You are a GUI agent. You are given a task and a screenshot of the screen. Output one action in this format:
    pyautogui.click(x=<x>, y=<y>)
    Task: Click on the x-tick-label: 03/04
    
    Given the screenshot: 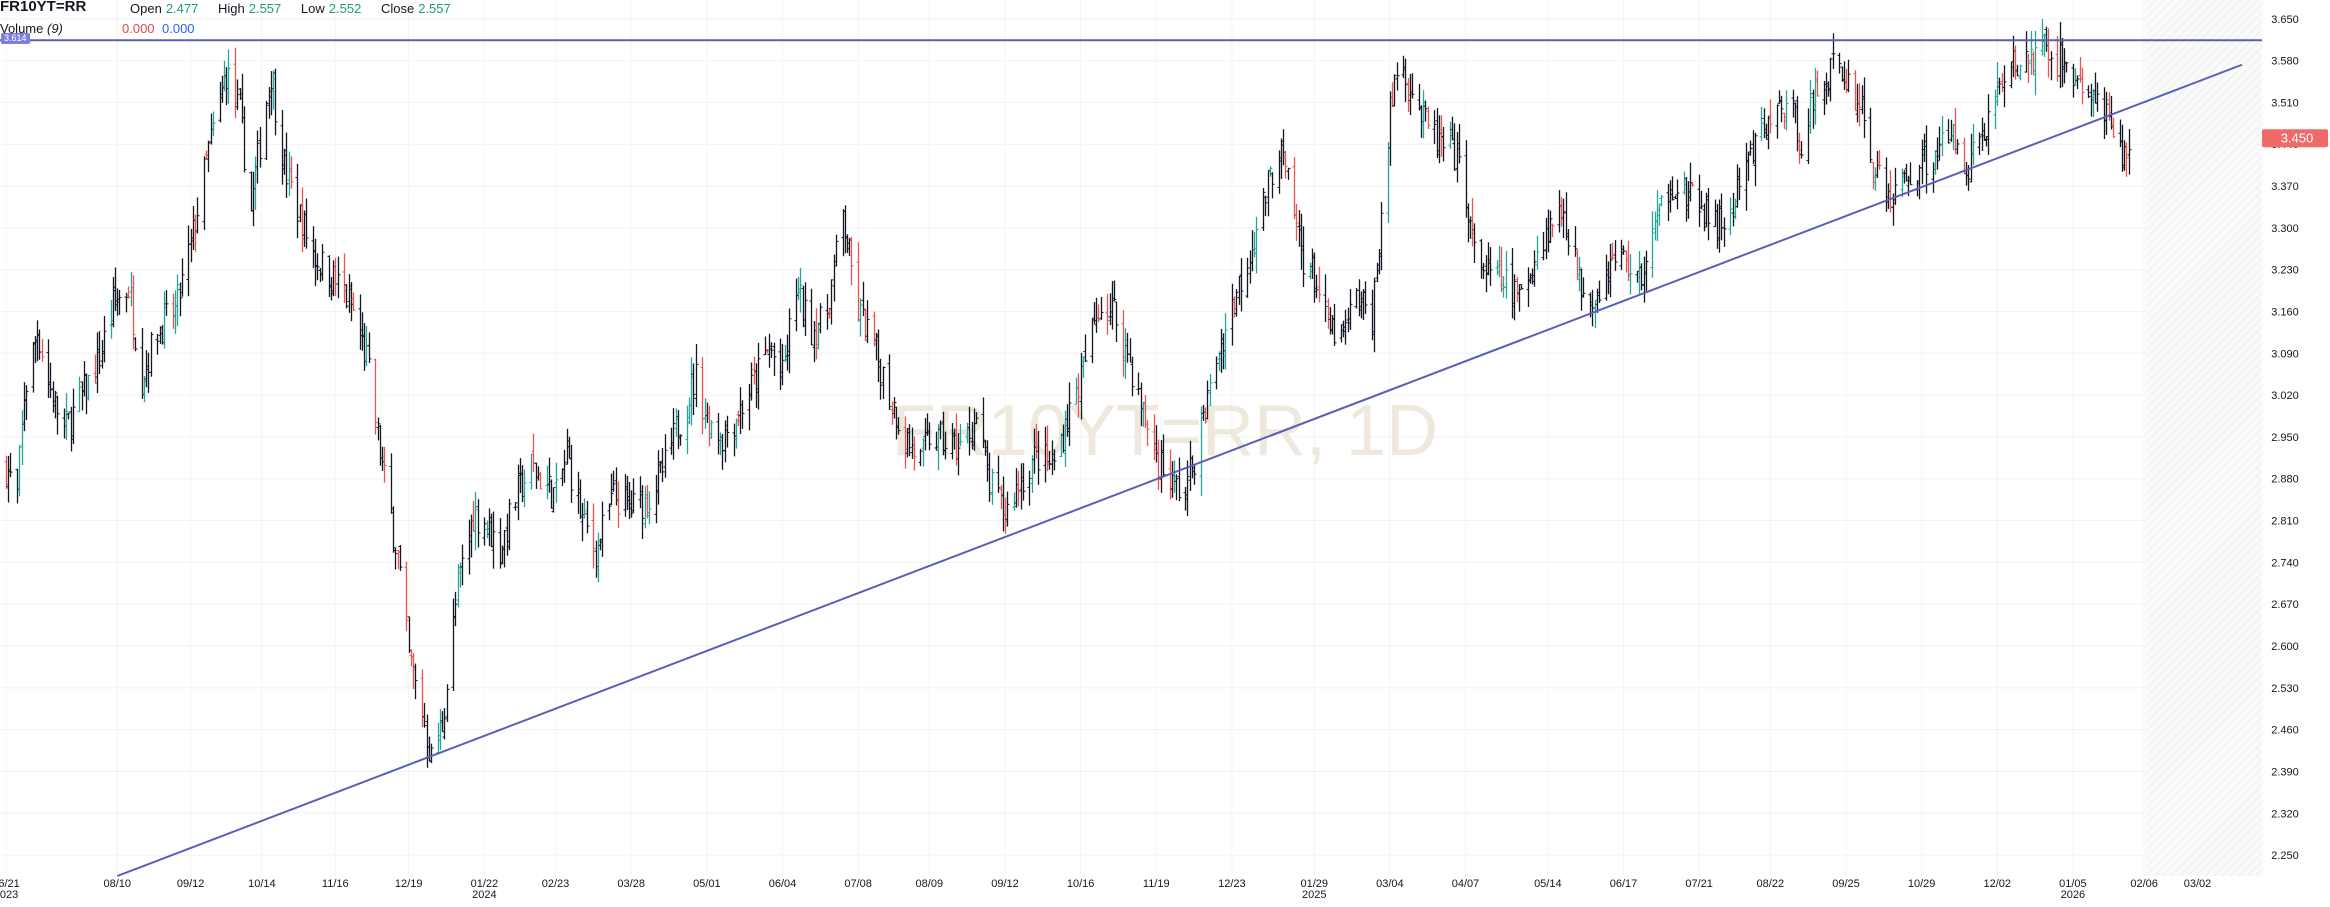 What is the action you would take?
    pyautogui.click(x=1390, y=884)
    